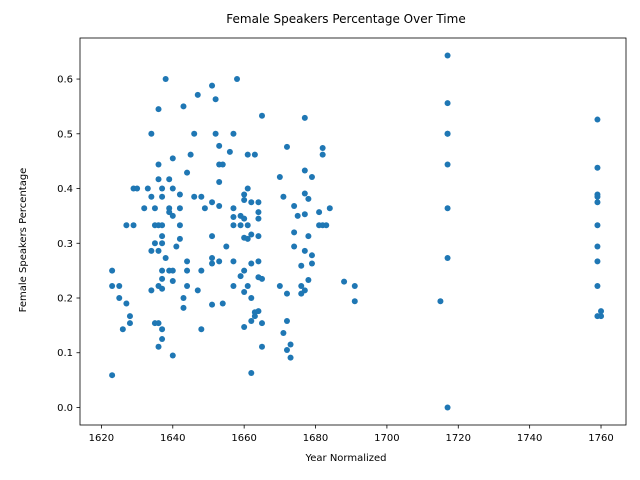 The width and height of the screenshot is (640, 480). Describe the element at coordinates (65, 134) in the screenshot. I see `y-tick-label: 0.5` at that location.